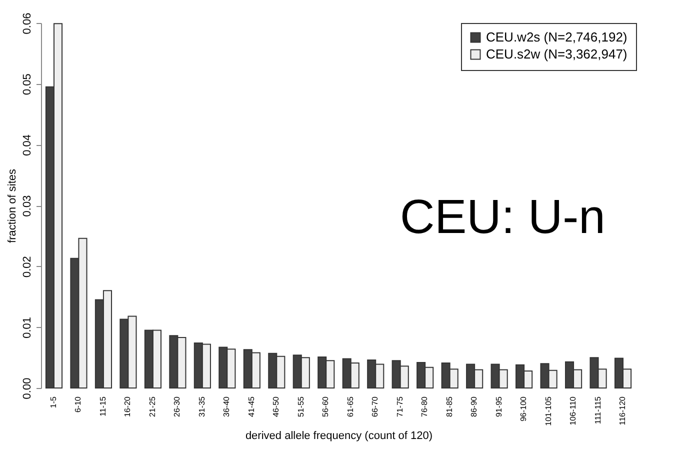 This screenshot has height=467, width=685. I want to click on x-axis-title: derived allele frequency (count of 120), so click(339, 436).